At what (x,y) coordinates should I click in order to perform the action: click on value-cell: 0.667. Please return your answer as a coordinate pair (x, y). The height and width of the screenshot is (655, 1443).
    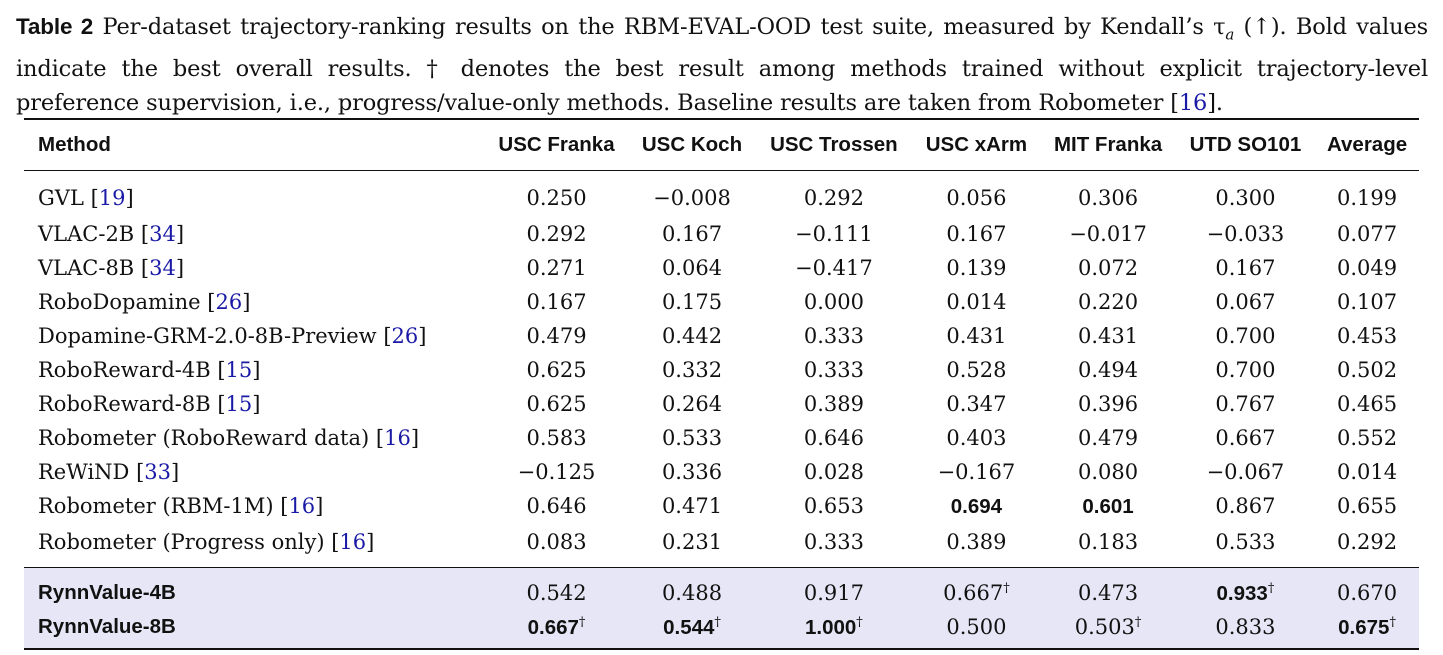
    Looking at the image, I should click on (1245, 438).